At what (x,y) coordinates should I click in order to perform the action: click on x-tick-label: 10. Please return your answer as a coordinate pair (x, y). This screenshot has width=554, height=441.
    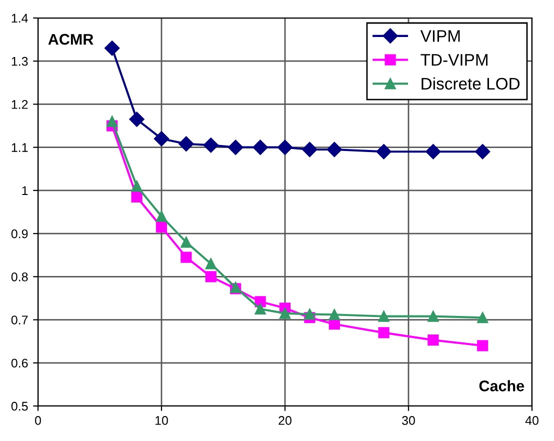
    Looking at the image, I should click on (162, 420).